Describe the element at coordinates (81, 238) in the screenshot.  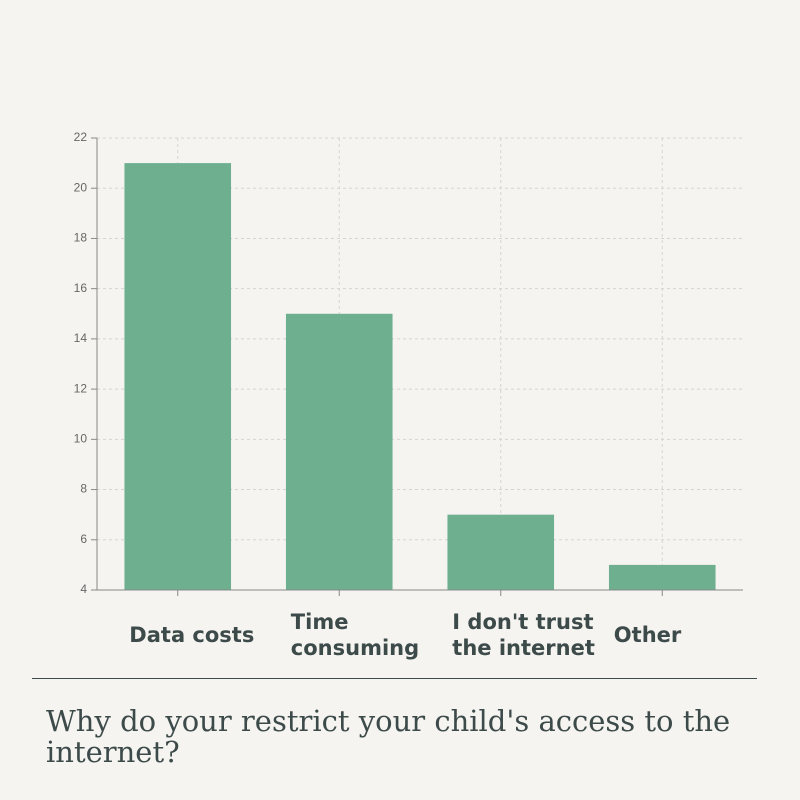
I see `y-tick-label: 18` at that location.